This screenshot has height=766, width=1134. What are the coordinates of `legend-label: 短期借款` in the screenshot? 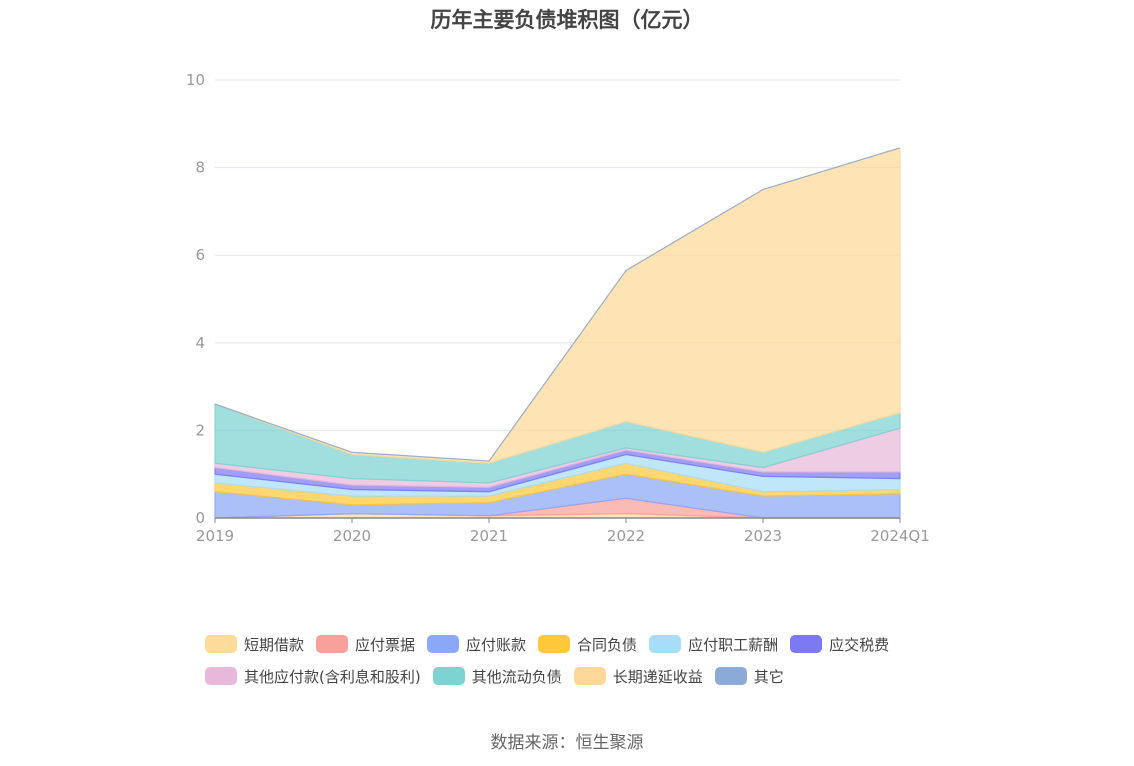 It's located at (274, 644).